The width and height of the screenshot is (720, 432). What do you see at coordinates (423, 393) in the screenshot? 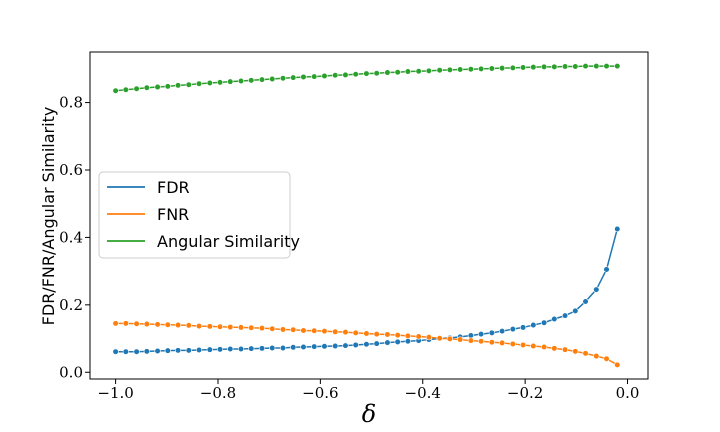
I see `x-tick-label: −0.4` at bounding box center [423, 393].